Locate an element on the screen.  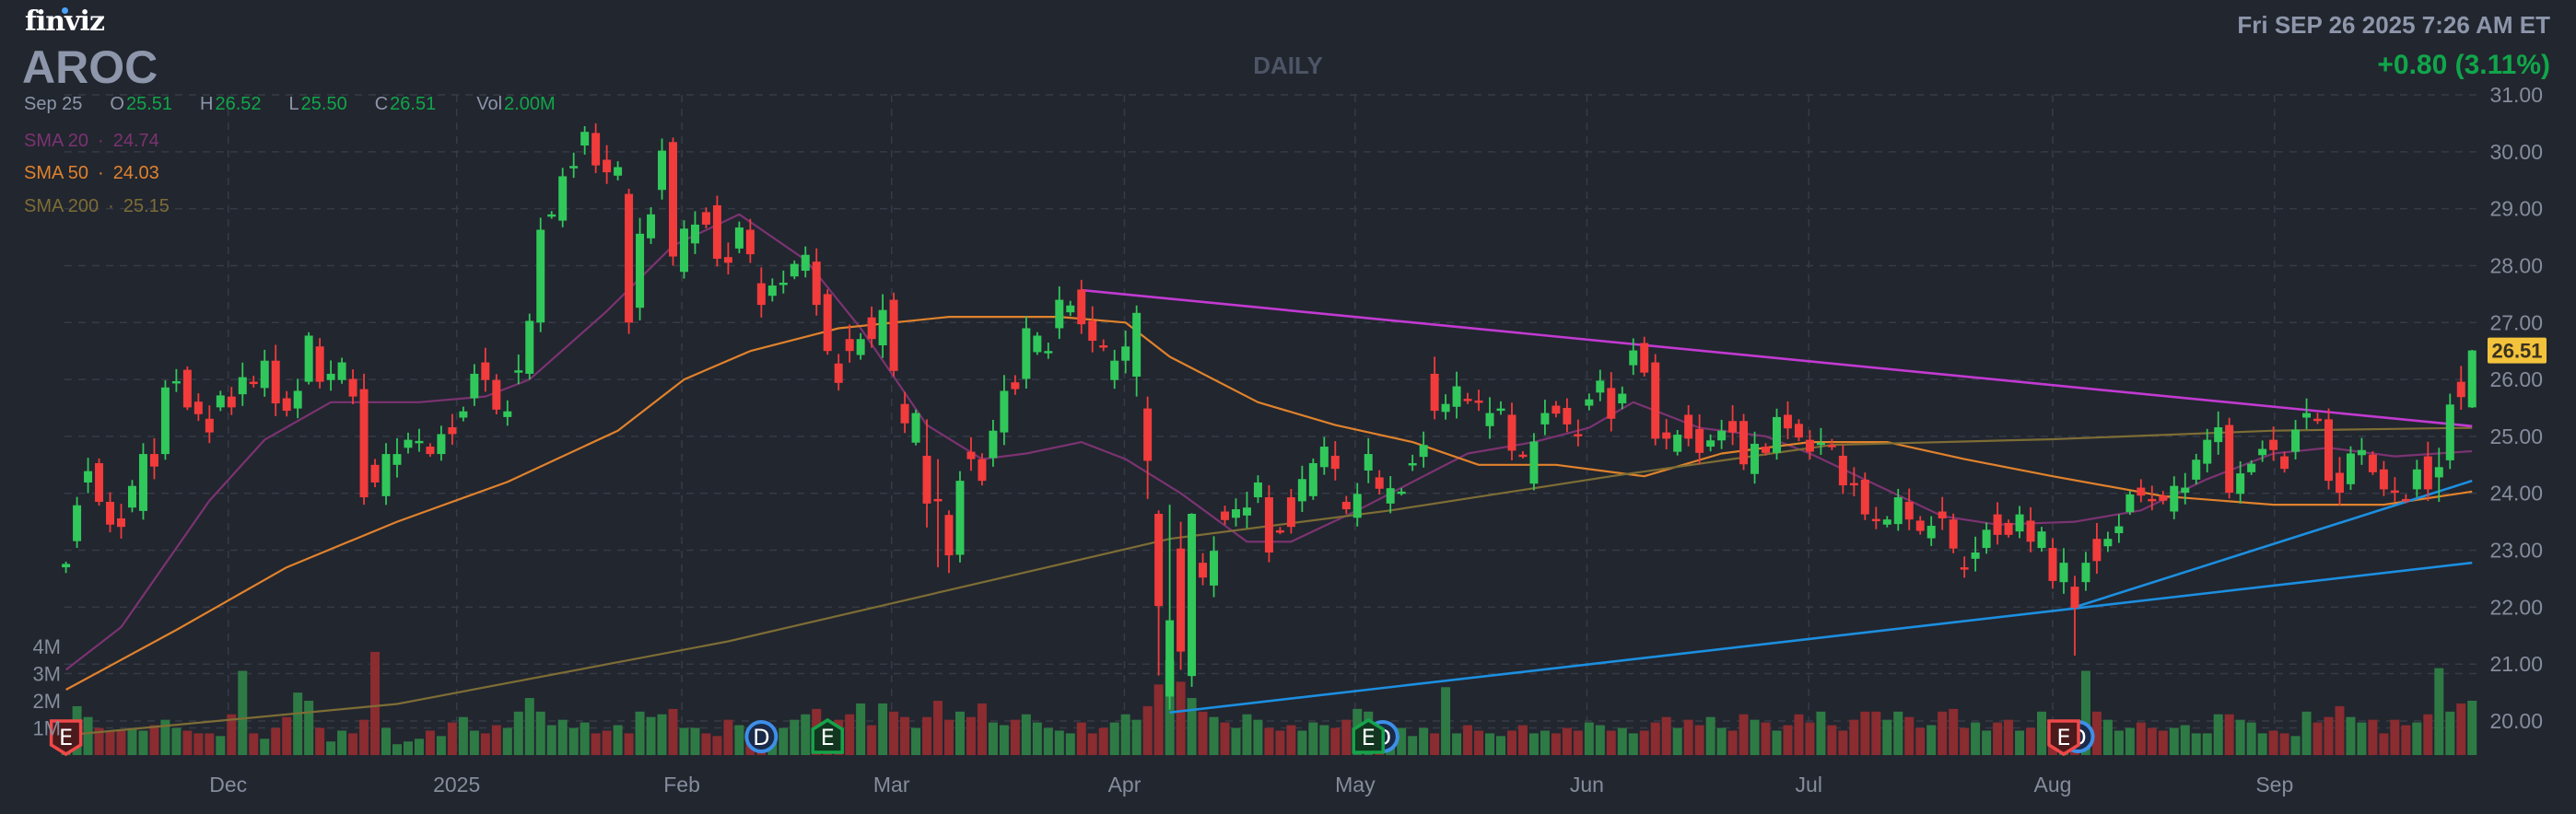
x-tick-label: May is located at coordinates (1355, 785).